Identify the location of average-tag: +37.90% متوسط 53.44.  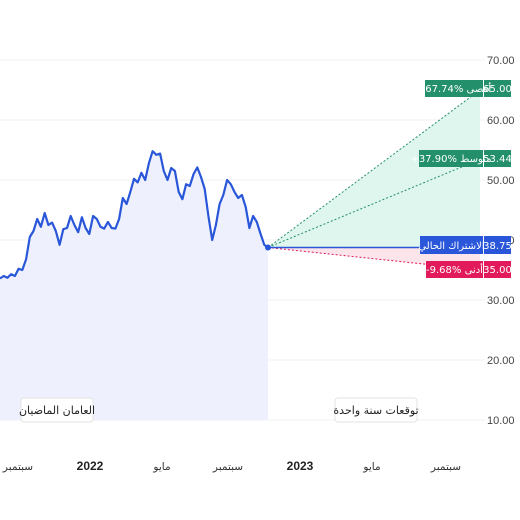
(461, 158).